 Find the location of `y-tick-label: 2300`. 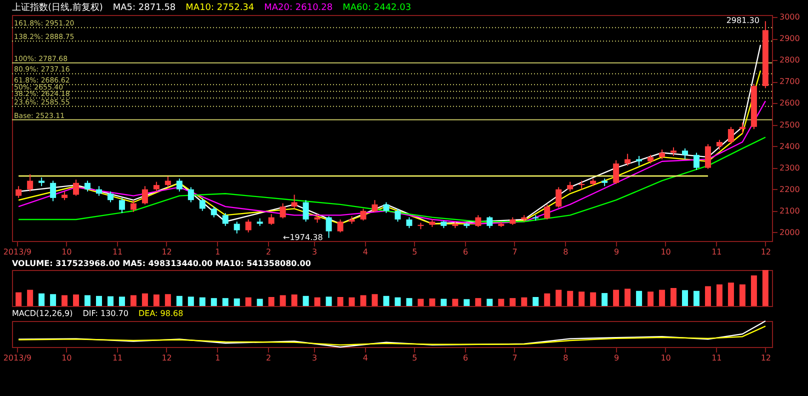

y-tick-label: 2300 is located at coordinates (790, 167).